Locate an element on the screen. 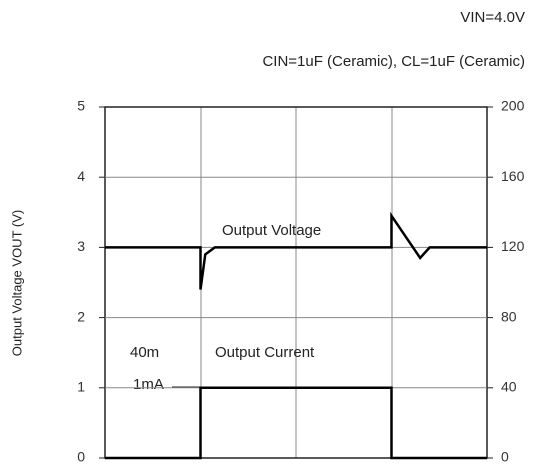  y-tick-label: 4 is located at coordinates (81, 176).